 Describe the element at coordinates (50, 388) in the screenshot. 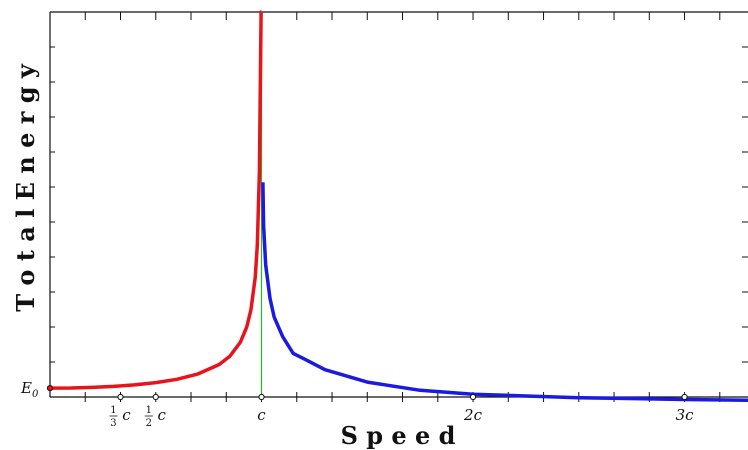

I see `e0-marker-point` at that location.